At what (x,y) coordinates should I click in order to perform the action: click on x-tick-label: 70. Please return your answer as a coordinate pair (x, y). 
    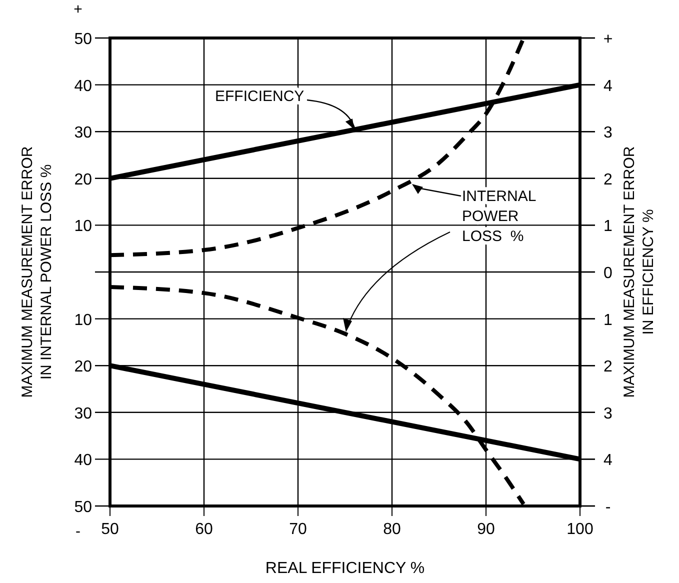
    Looking at the image, I should click on (298, 529).